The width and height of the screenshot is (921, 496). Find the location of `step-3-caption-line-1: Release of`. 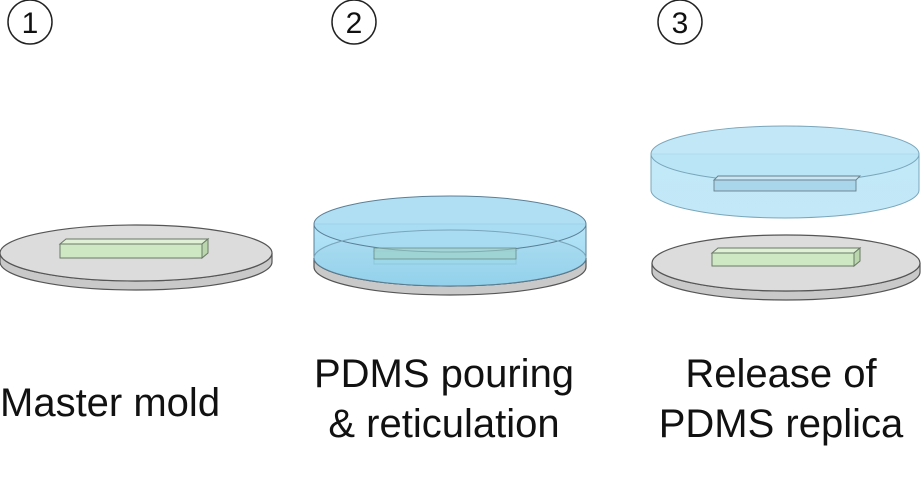

step-3-caption-line-1: Release of is located at coordinates (781, 374).